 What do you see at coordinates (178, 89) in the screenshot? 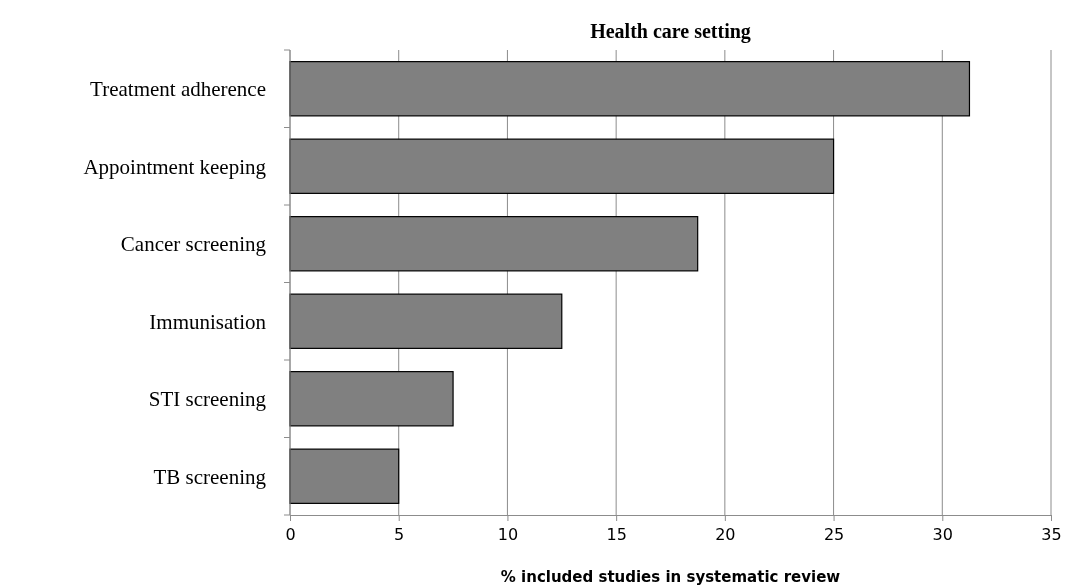
I see `y-tick-label: Treatment adherence` at bounding box center [178, 89].